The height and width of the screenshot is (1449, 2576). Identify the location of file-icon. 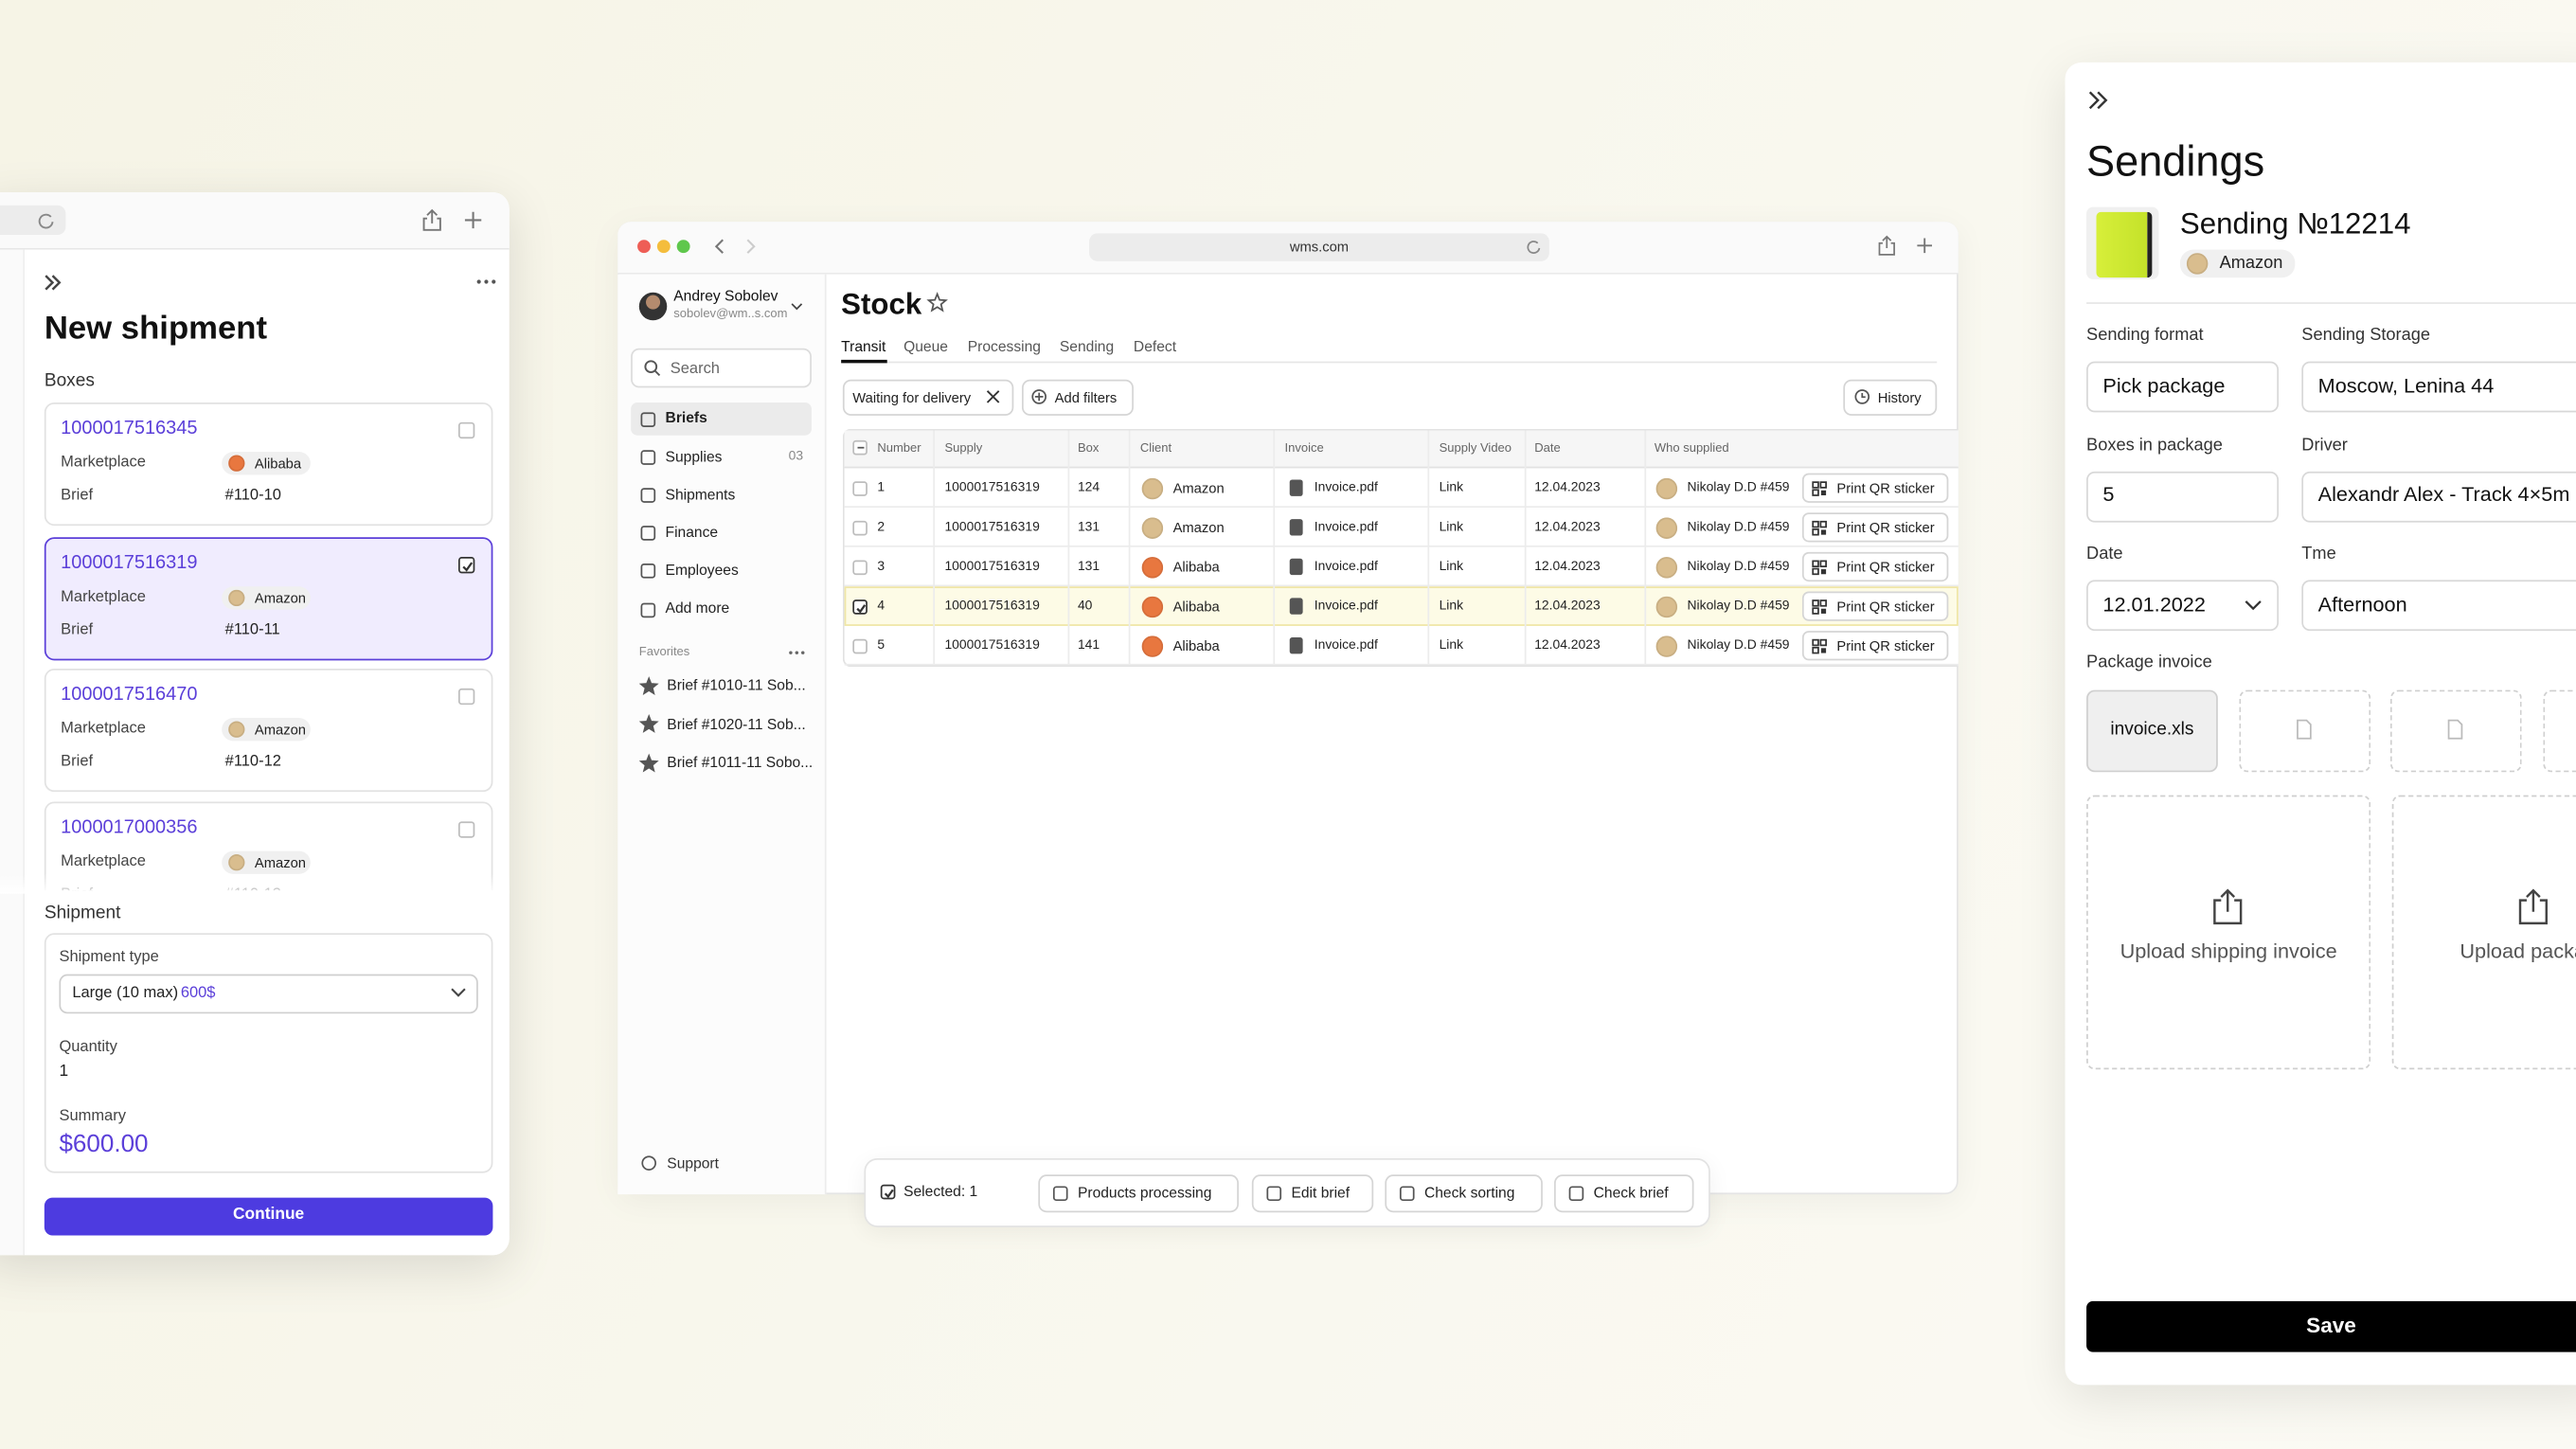
(1296, 567).